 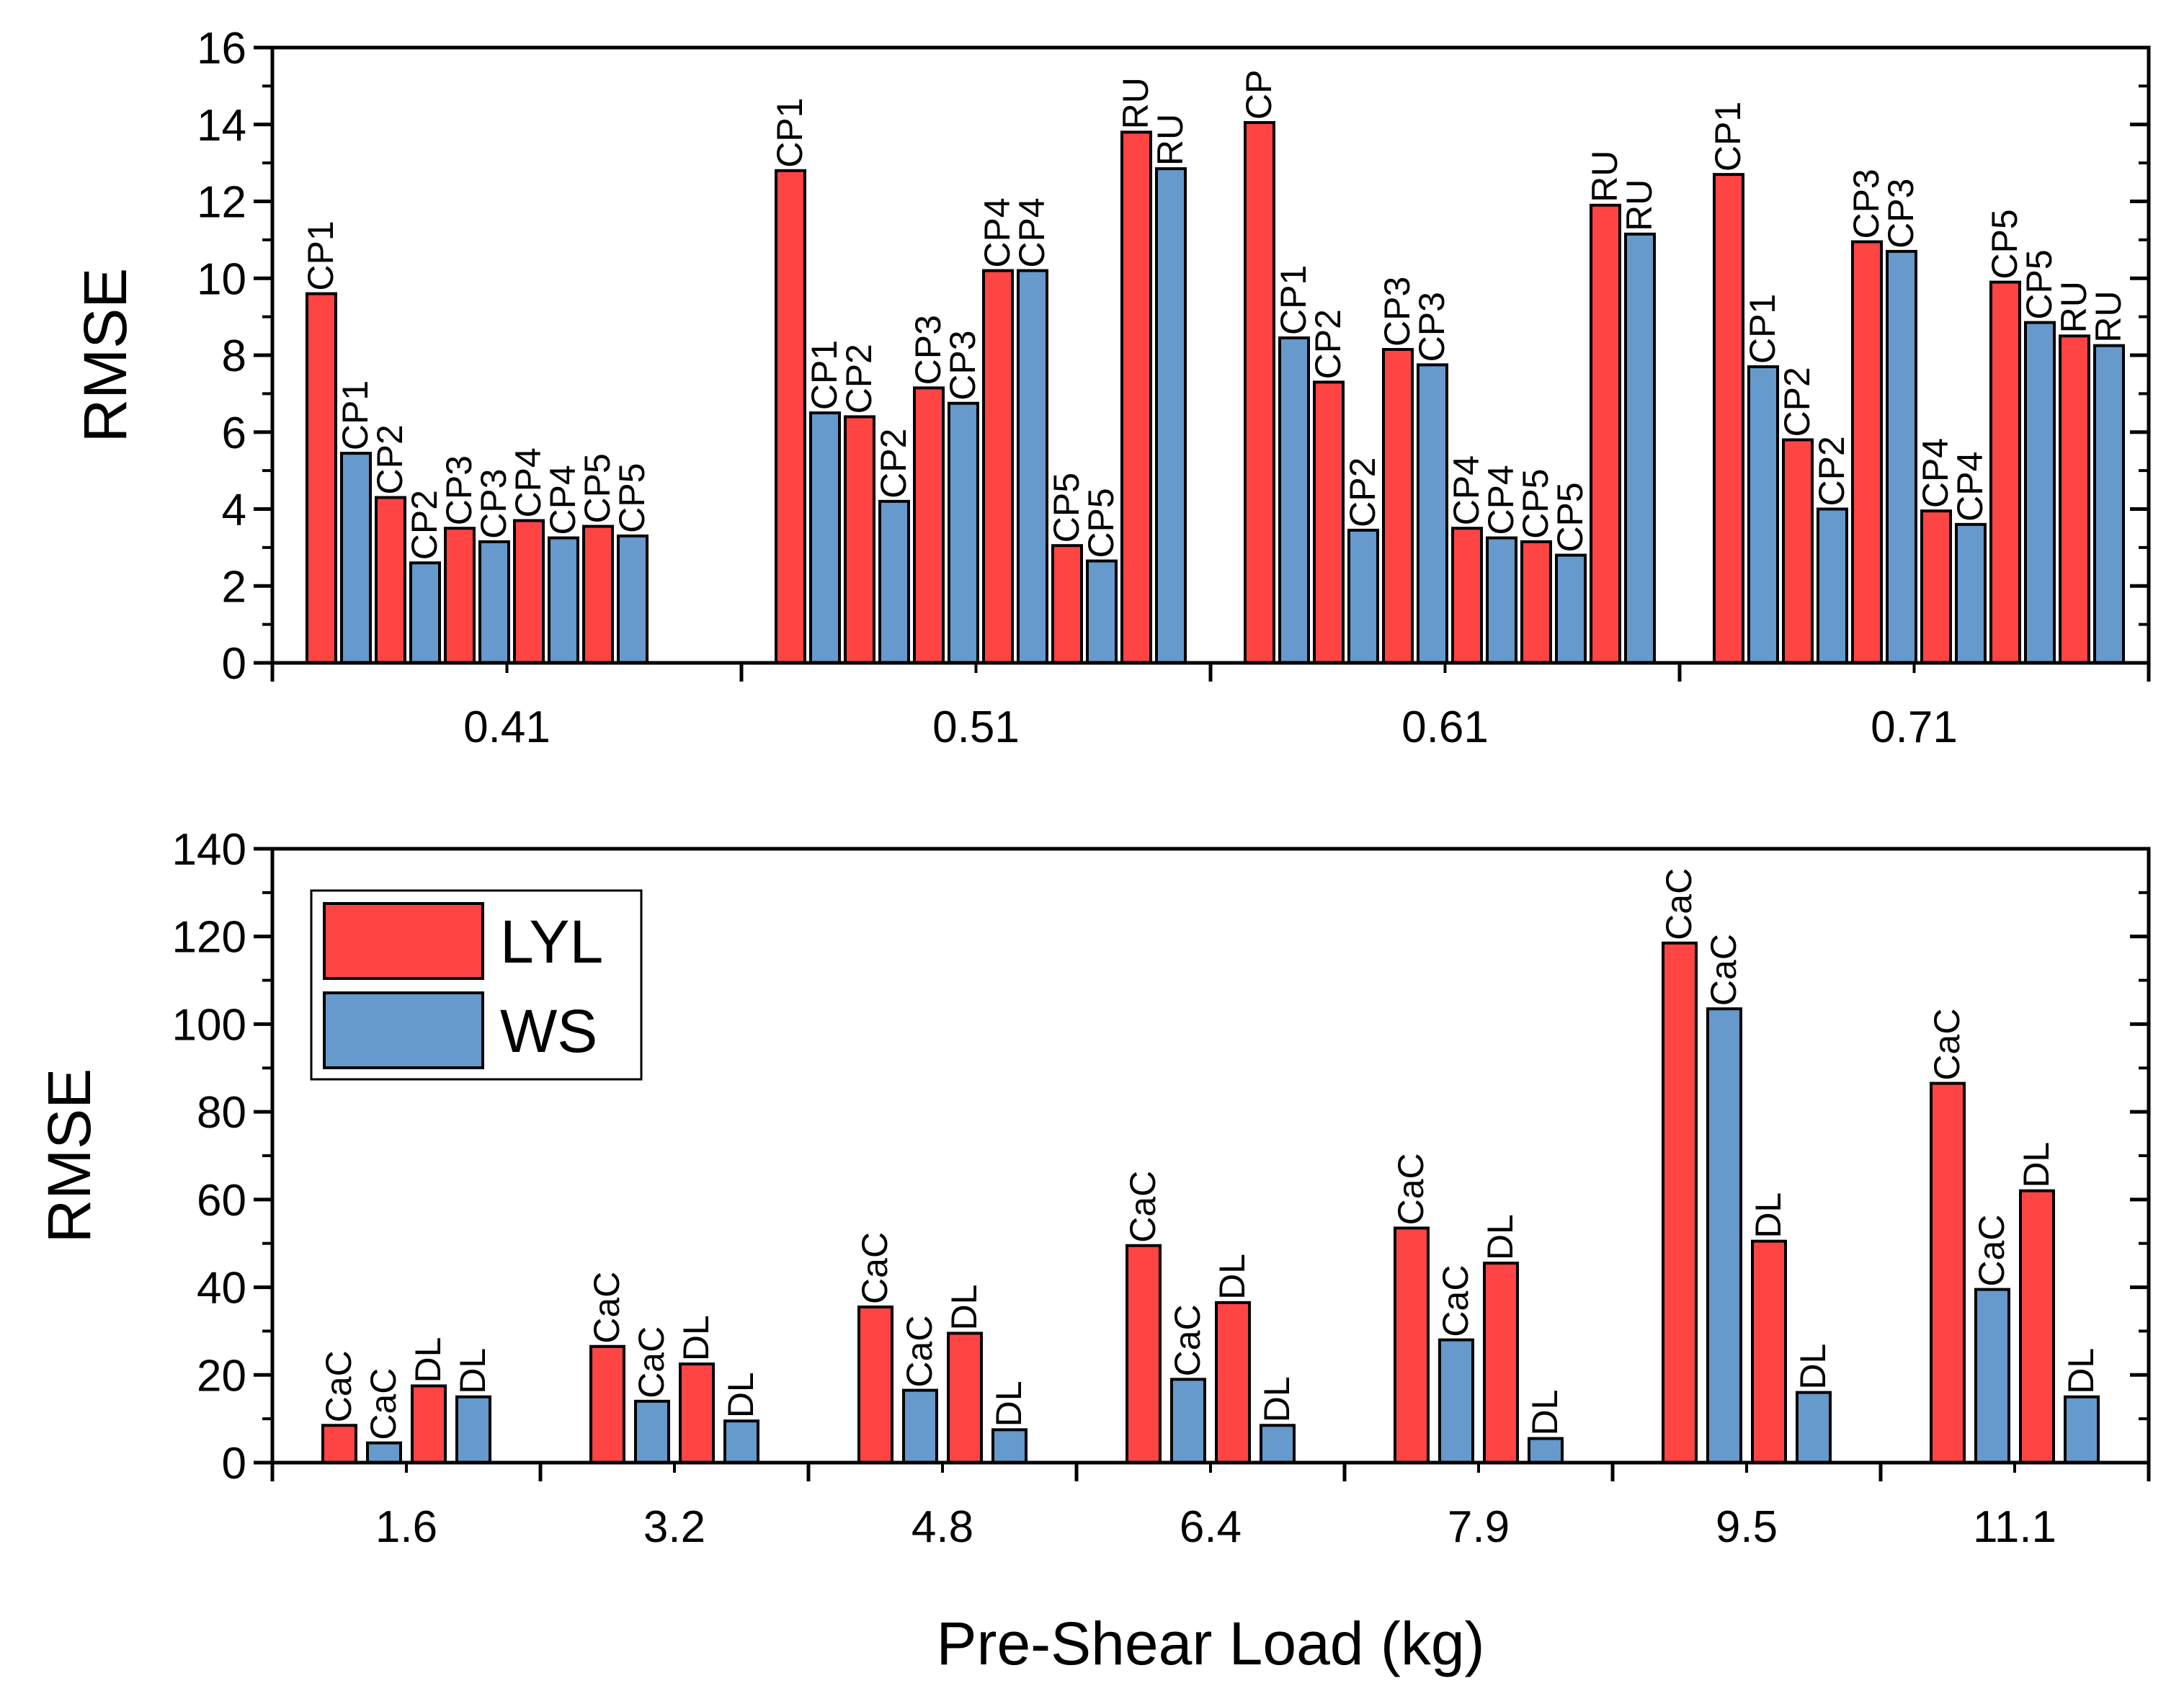 What do you see at coordinates (477, 985) in the screenshot?
I see `legend: LYL WS` at bounding box center [477, 985].